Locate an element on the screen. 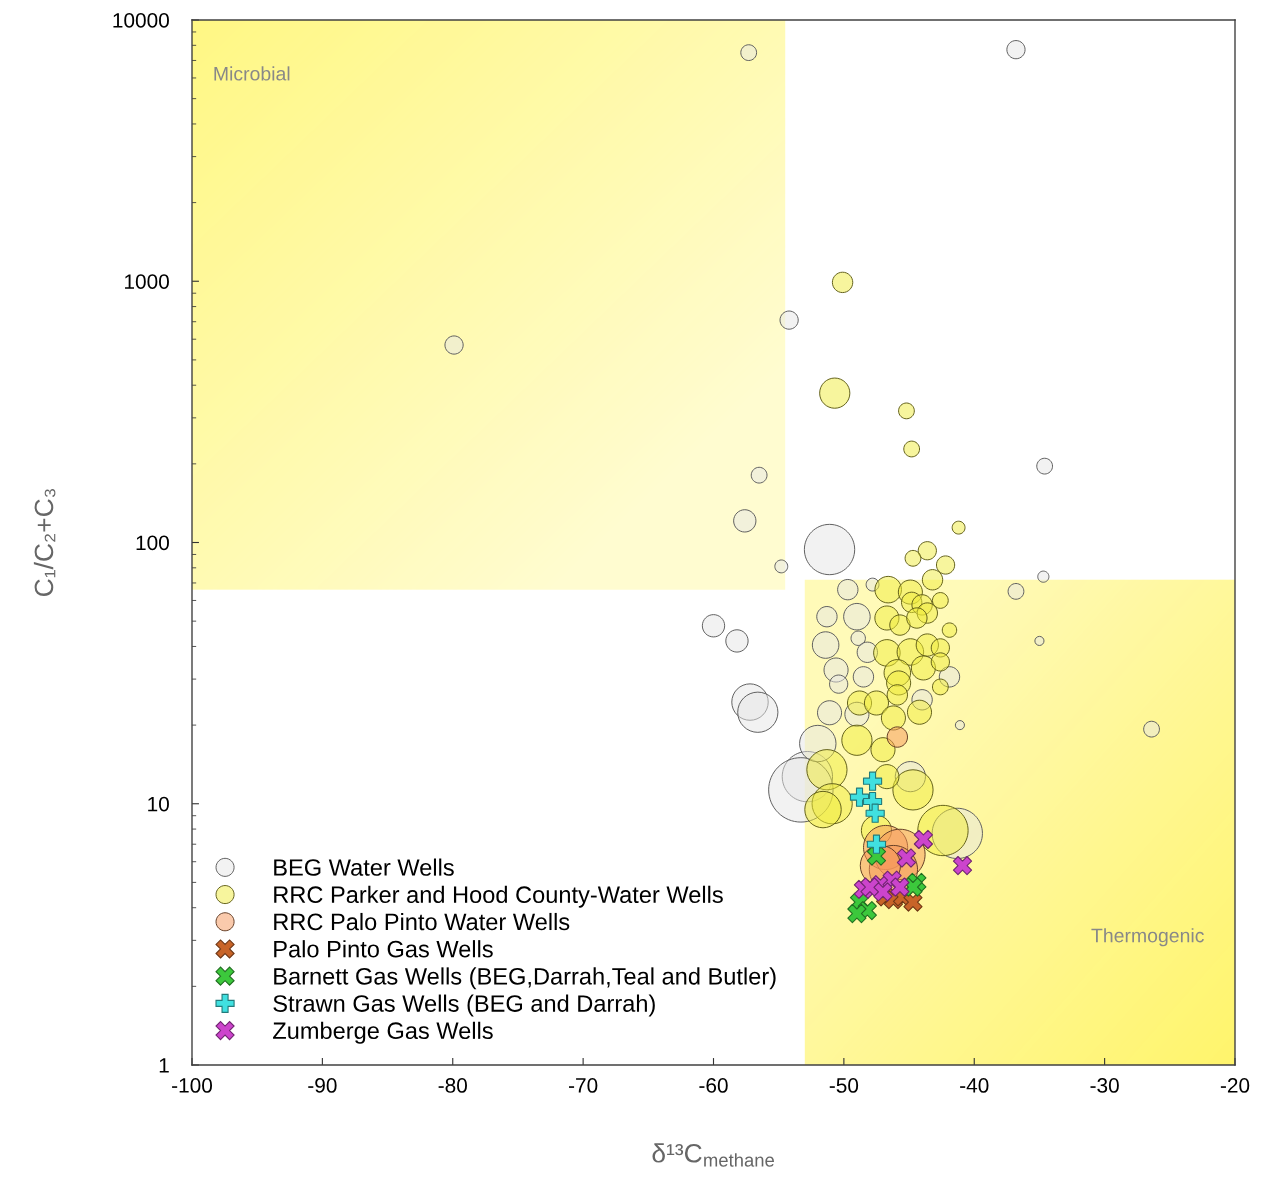 The image size is (1265, 1192). legend-label: RRC Parker and Hood County-Water Wells is located at coordinates (498, 896).